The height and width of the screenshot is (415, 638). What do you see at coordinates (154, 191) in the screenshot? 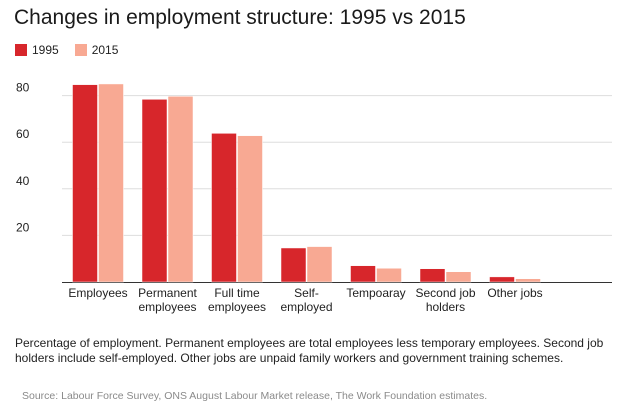
I see `bar-permanent-employees-1995` at bounding box center [154, 191].